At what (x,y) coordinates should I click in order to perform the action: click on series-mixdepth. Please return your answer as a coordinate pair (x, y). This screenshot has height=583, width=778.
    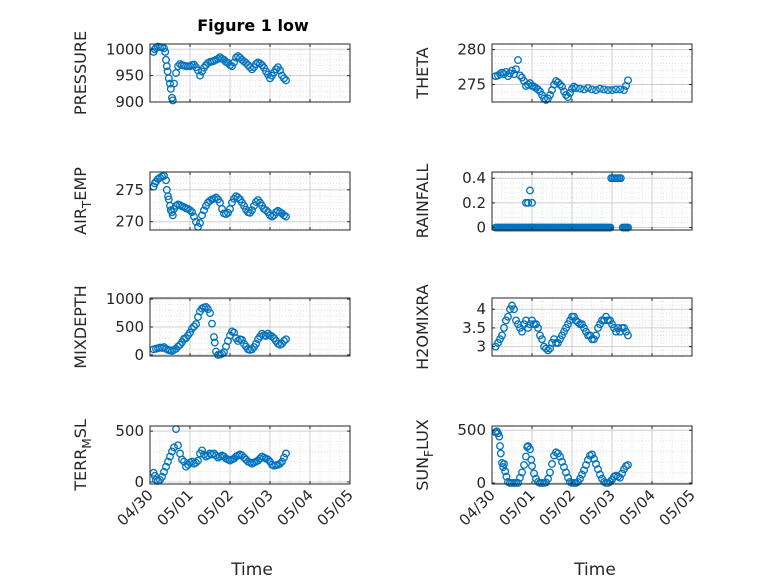
    Looking at the image, I should click on (219, 330).